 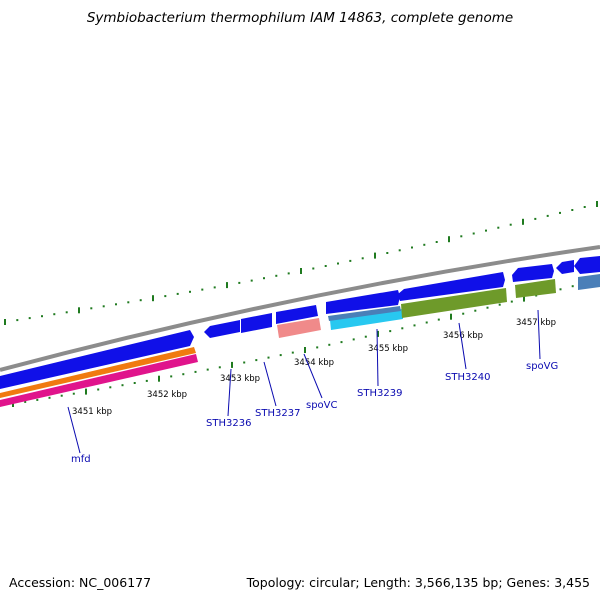 What do you see at coordinates (167, 395) in the screenshot?
I see `tick-label-3452: 3452 kbp` at bounding box center [167, 395].